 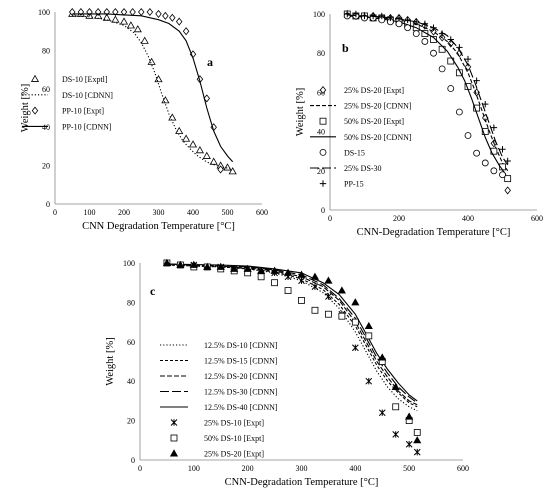 I want to click on legend-label: 12.5% DS-10 [CDNN], so click(x=241, y=345).